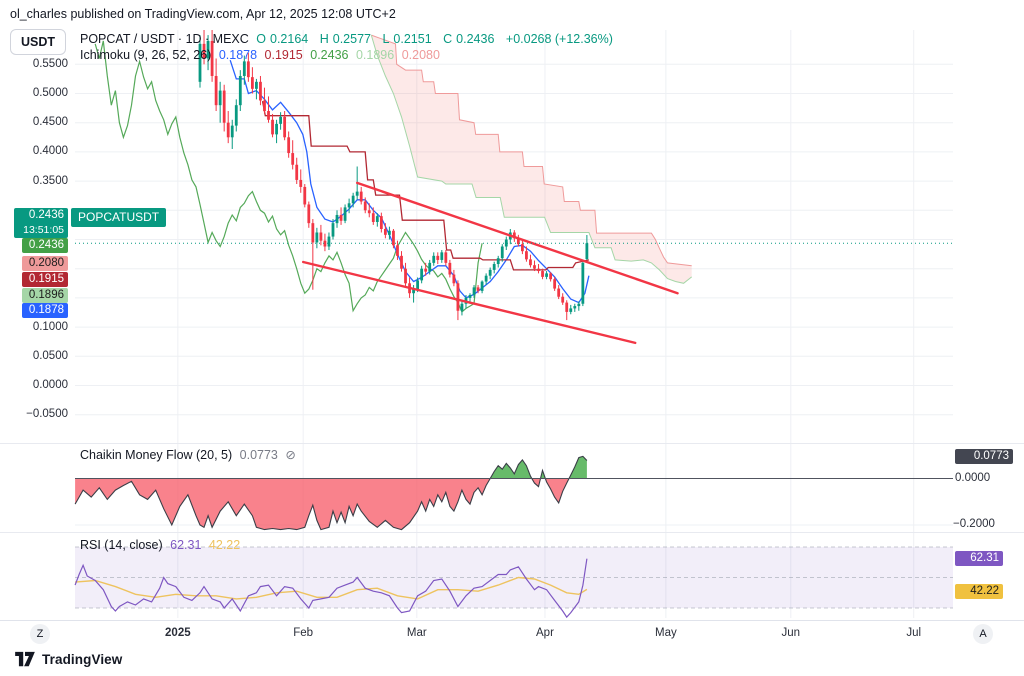 Image resolution: width=1024 pixels, height=676 pixels. I want to click on conversion-price-badge: 0.1878, so click(45, 310).